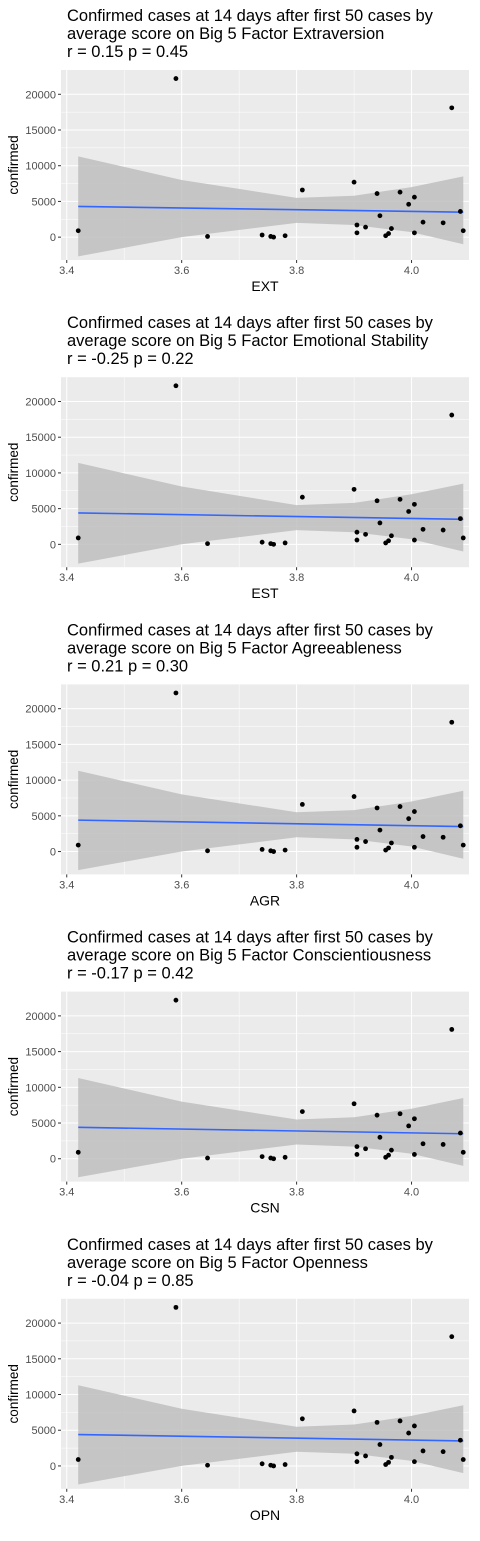 The height and width of the screenshot is (1541, 480). I want to click on chart-title-line: average score on Big 5 Factor Openness, so click(217, 1263).